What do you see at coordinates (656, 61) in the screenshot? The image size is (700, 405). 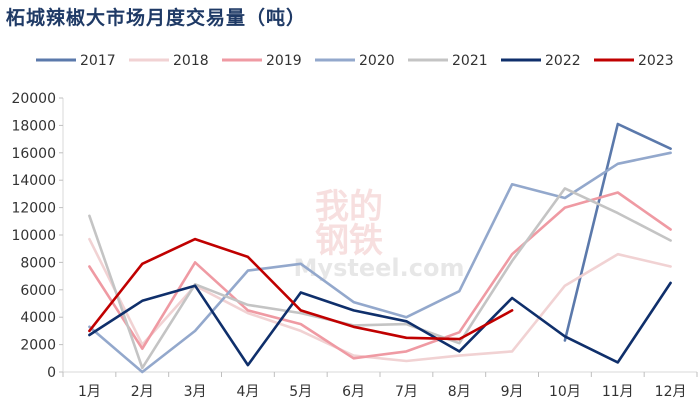 I see `legend-label: 2023` at bounding box center [656, 61].